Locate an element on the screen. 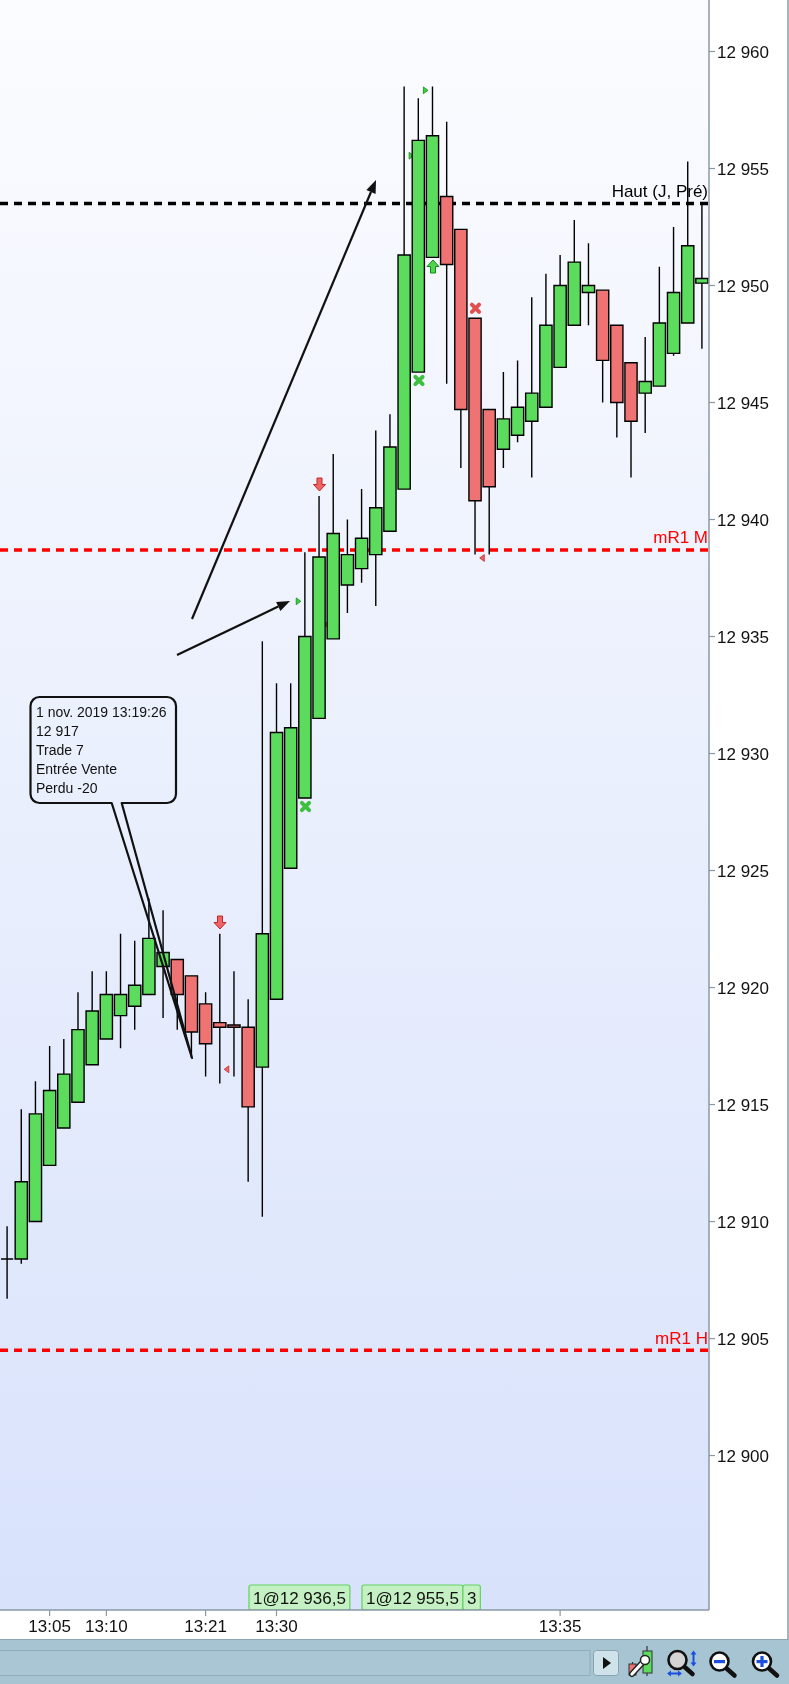 The image size is (789, 1684). ref-line-label: mR1 H is located at coordinates (681, 1338).